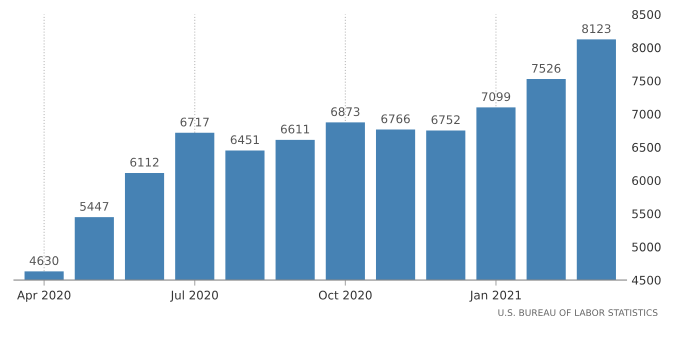 This screenshot has height=359, width=700. I want to click on data-label: 6112, so click(144, 162).